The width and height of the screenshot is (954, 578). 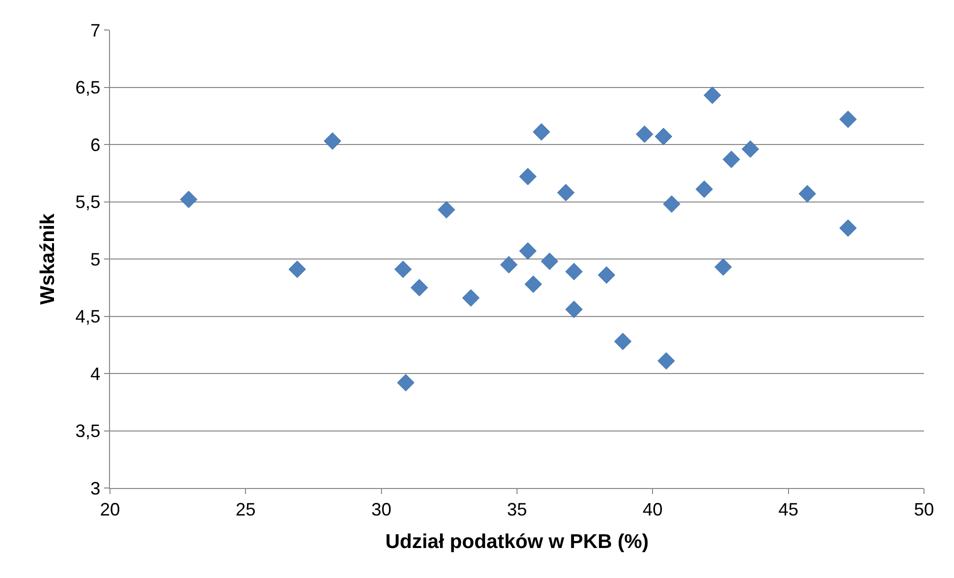 What do you see at coordinates (95, 144) in the screenshot?
I see `y-tick-label: 6` at bounding box center [95, 144].